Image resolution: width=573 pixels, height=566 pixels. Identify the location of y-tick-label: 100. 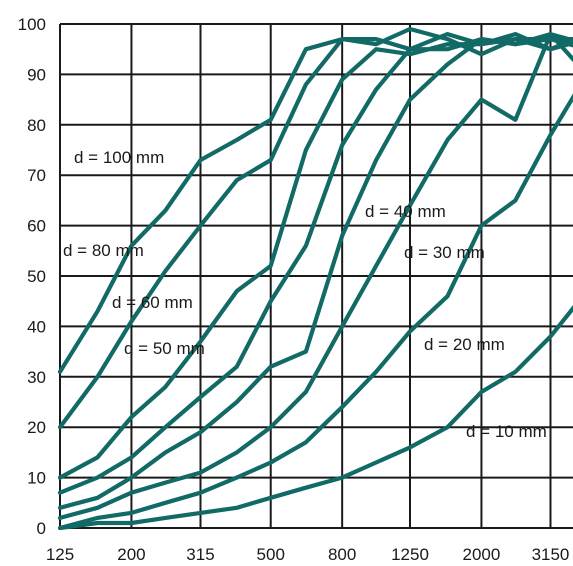
(32, 24).